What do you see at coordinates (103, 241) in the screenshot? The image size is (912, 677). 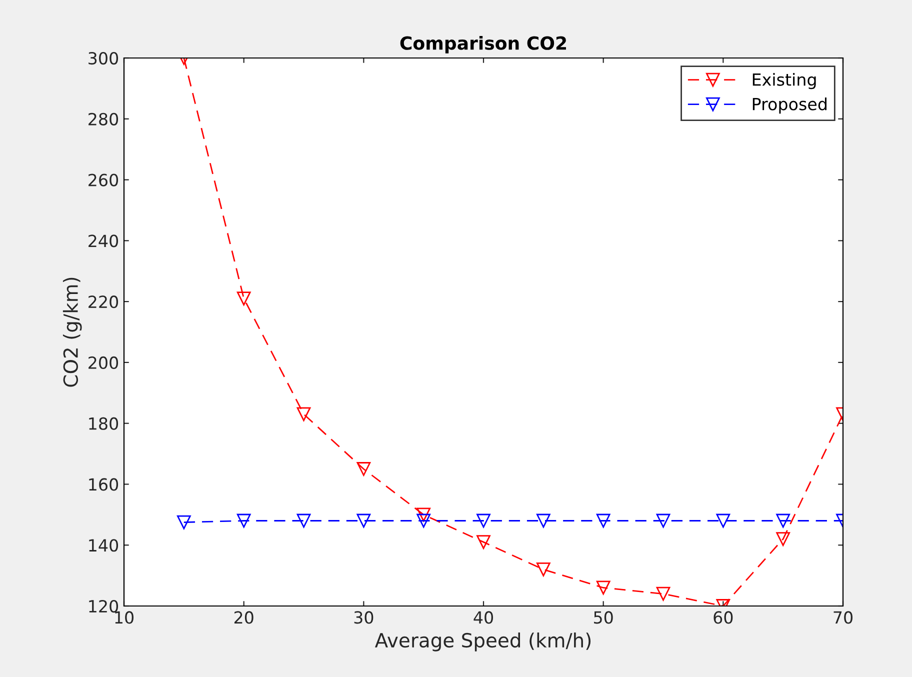 I see `y-tick-label: 240` at bounding box center [103, 241].